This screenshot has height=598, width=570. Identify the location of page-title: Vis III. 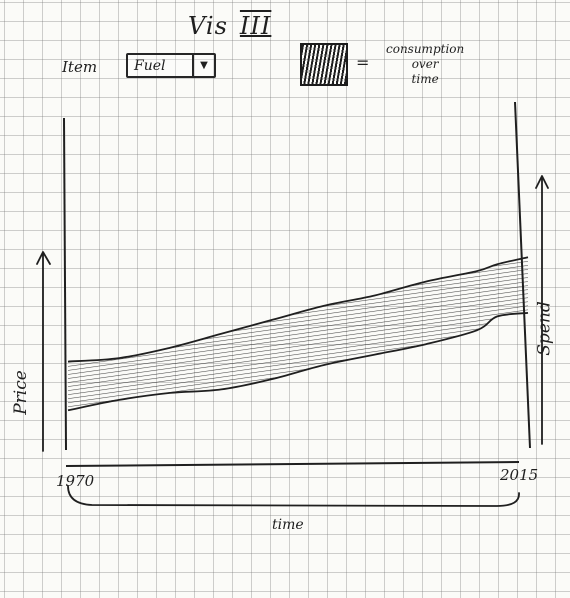
(230, 26).